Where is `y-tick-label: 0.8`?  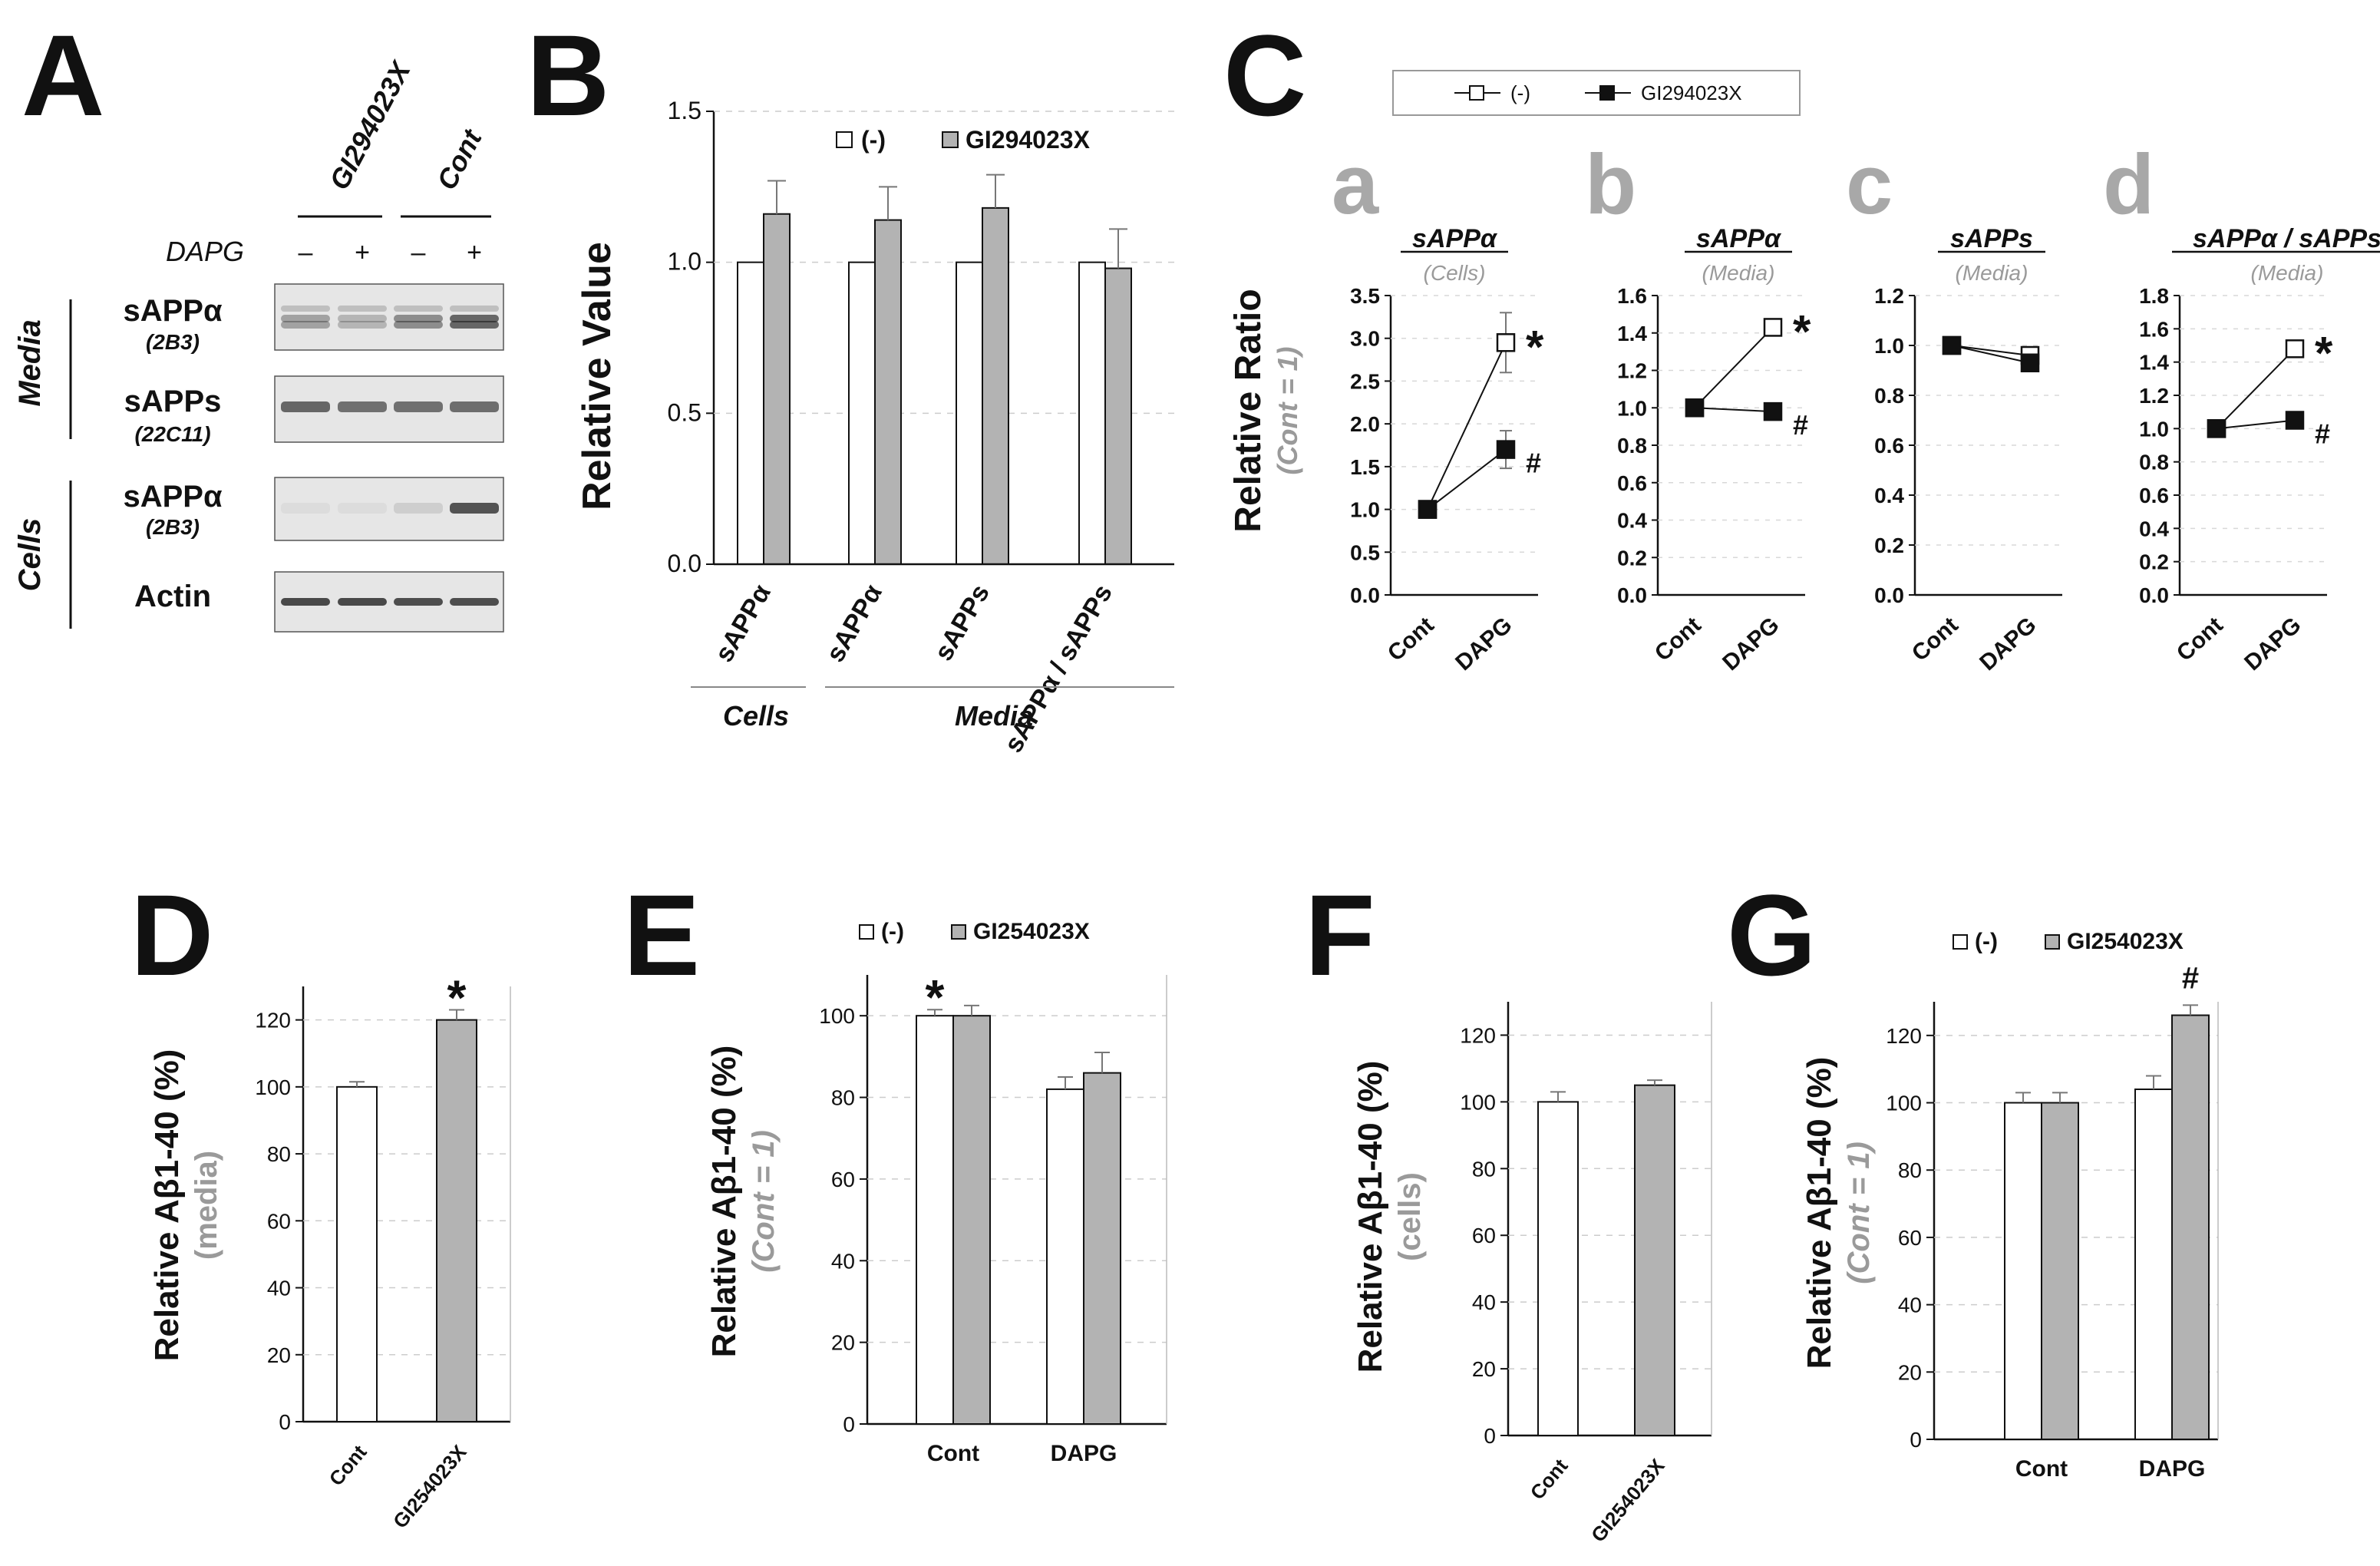
y-tick-label: 0.8 is located at coordinates (2154, 462).